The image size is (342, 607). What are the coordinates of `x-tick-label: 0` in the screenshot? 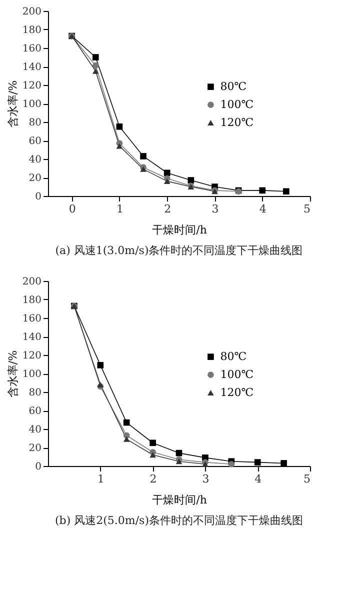 It's located at (72, 209).